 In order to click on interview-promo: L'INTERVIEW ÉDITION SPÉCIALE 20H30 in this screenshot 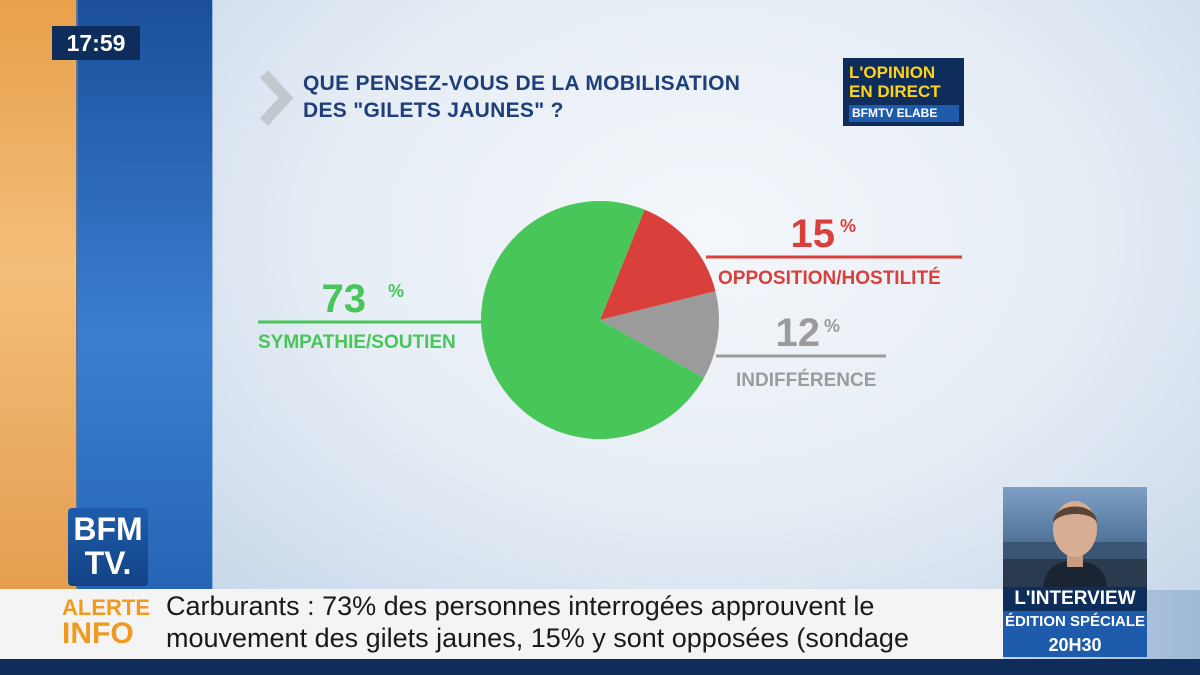, I will do `click(1075, 572)`.